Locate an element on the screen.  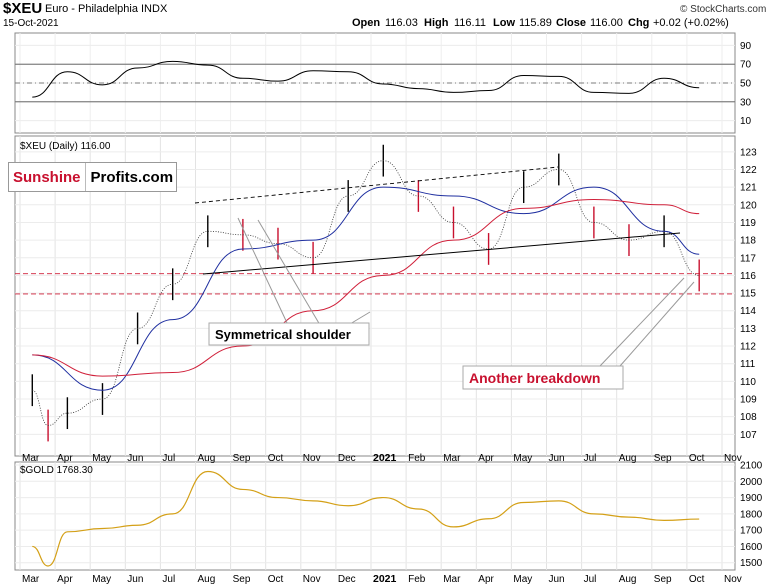
price-x-tick: Feb is located at coordinates (417, 458).